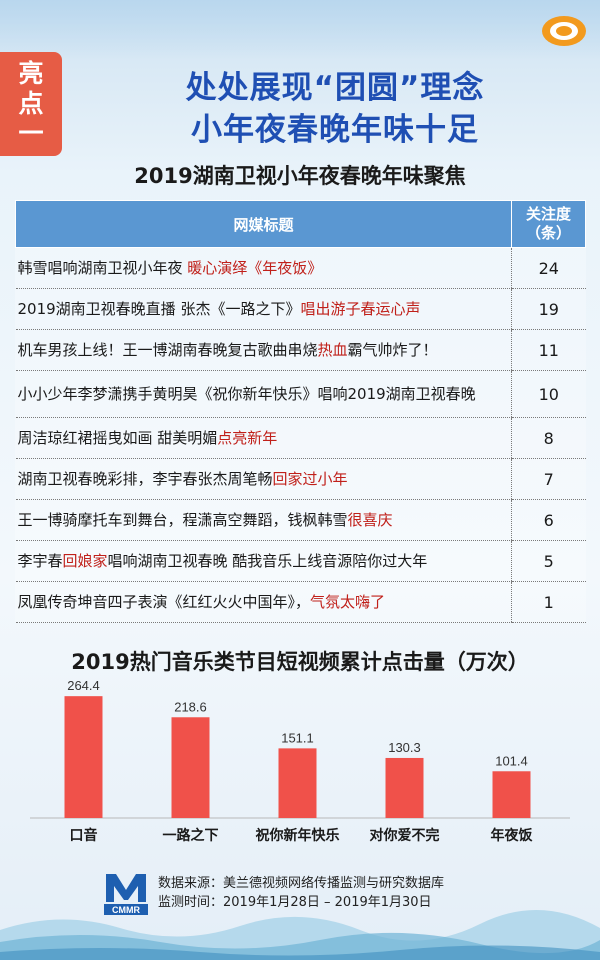 The width and height of the screenshot is (600, 960). I want to click on headline-line-1: 处处展现“团圆”理念, so click(335, 88).